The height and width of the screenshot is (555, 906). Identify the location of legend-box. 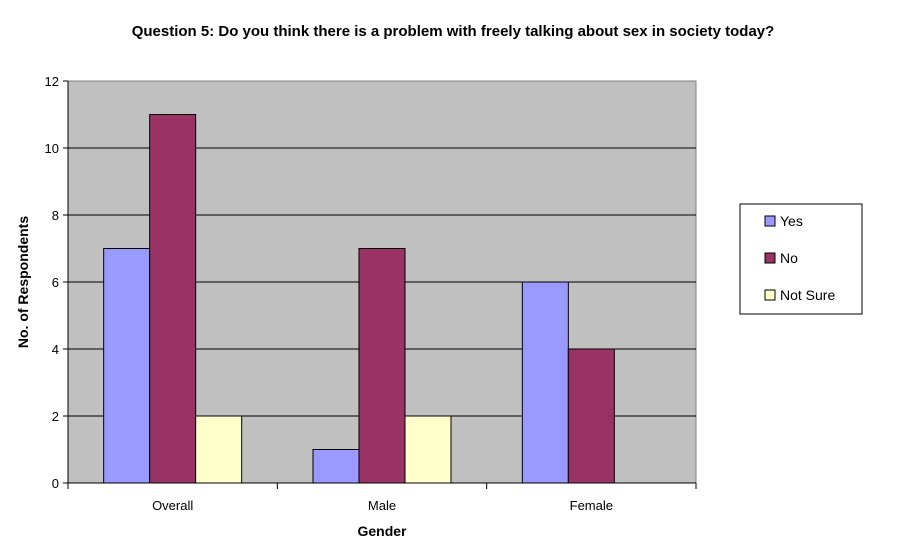
(801, 259).